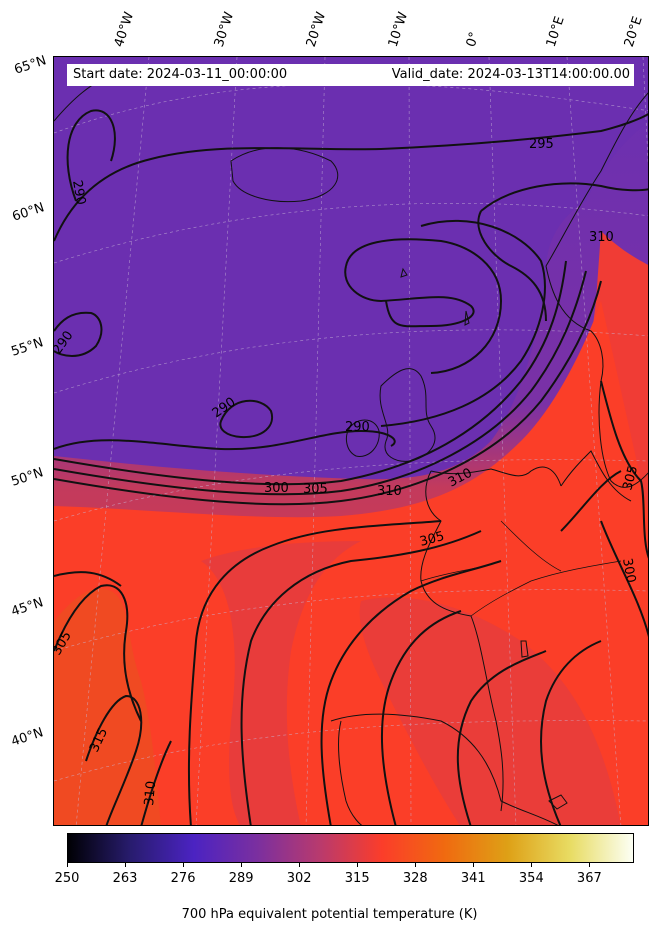 The image size is (659, 936). I want to click on longitude-label: 0°, so click(473, 39).